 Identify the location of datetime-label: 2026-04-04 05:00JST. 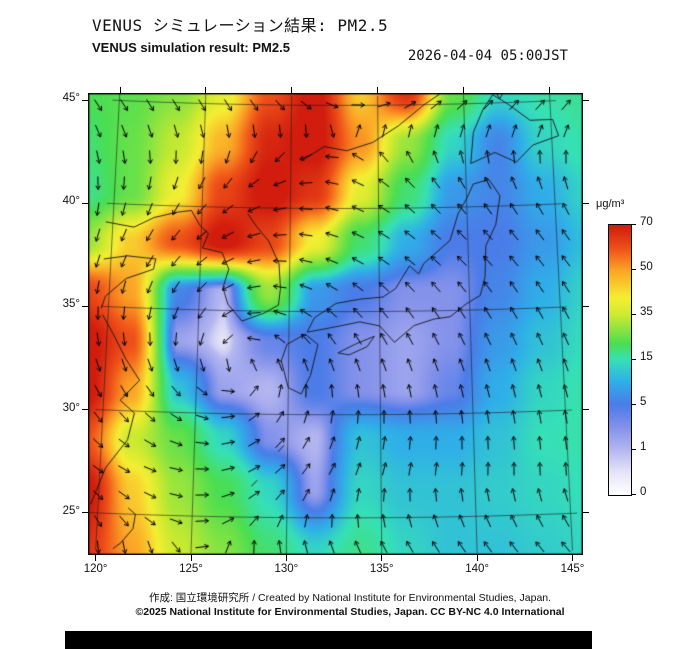
(487, 56).